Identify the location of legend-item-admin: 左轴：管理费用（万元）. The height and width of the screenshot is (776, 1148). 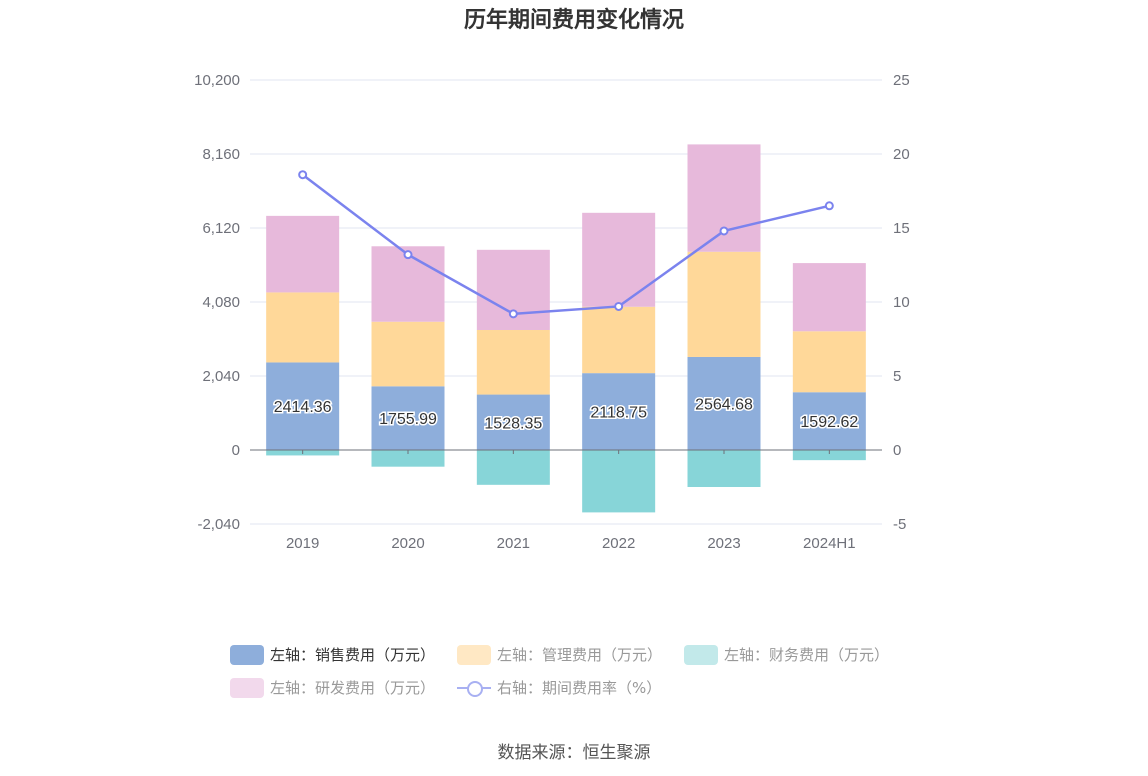
(559, 654).